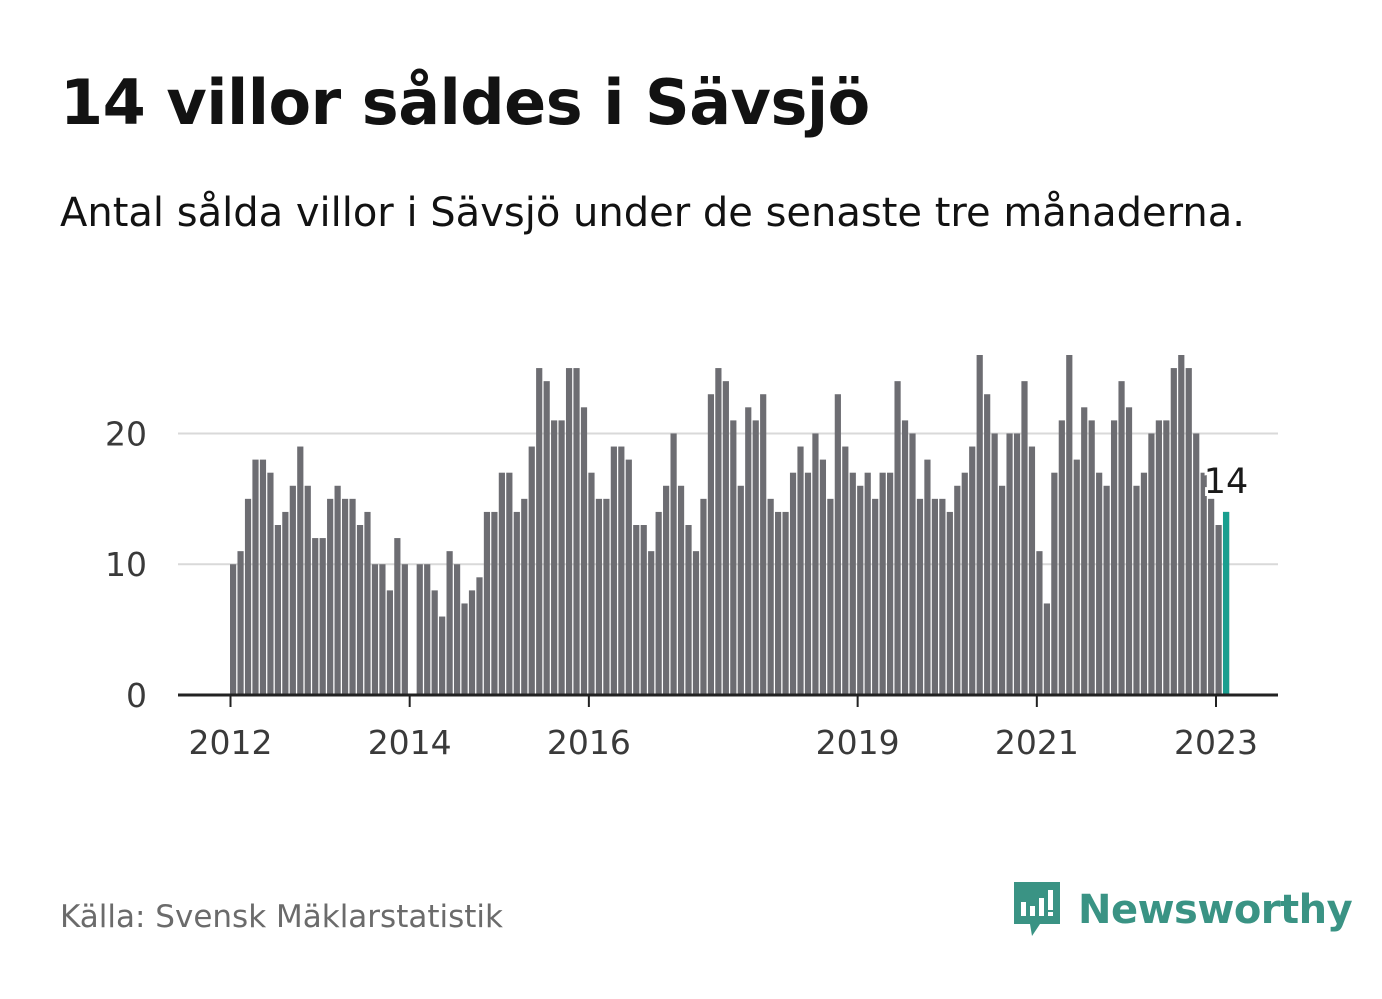 The image size is (1382, 999). I want to click on x-tick-label: 2023, so click(1216, 742).